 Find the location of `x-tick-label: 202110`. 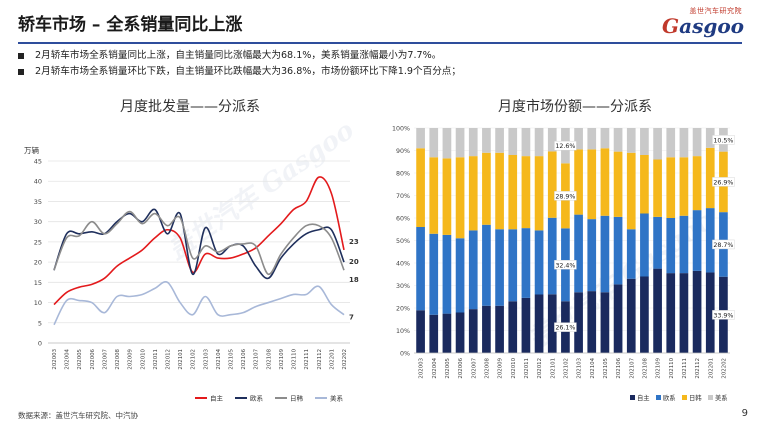

x-tick-label: 202110 is located at coordinates (672, 367).